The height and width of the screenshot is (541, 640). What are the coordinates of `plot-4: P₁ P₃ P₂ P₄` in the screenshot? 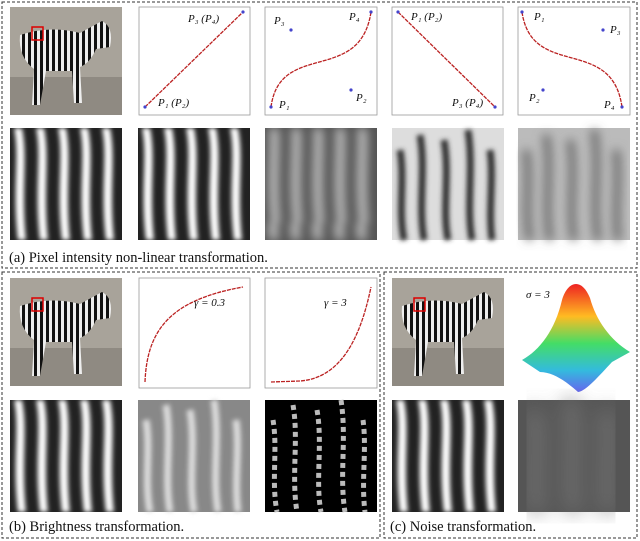 It's located at (574, 61).